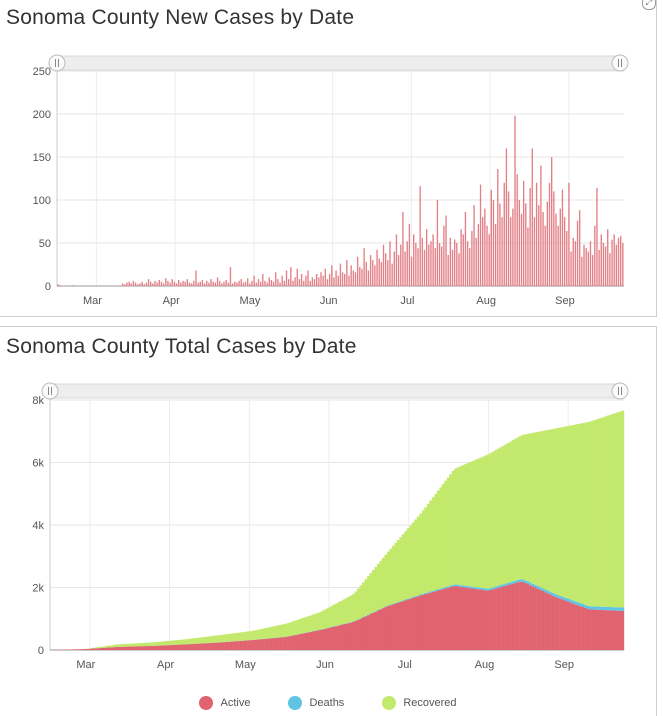  I want to click on y-tick-label: 200, so click(42, 115).